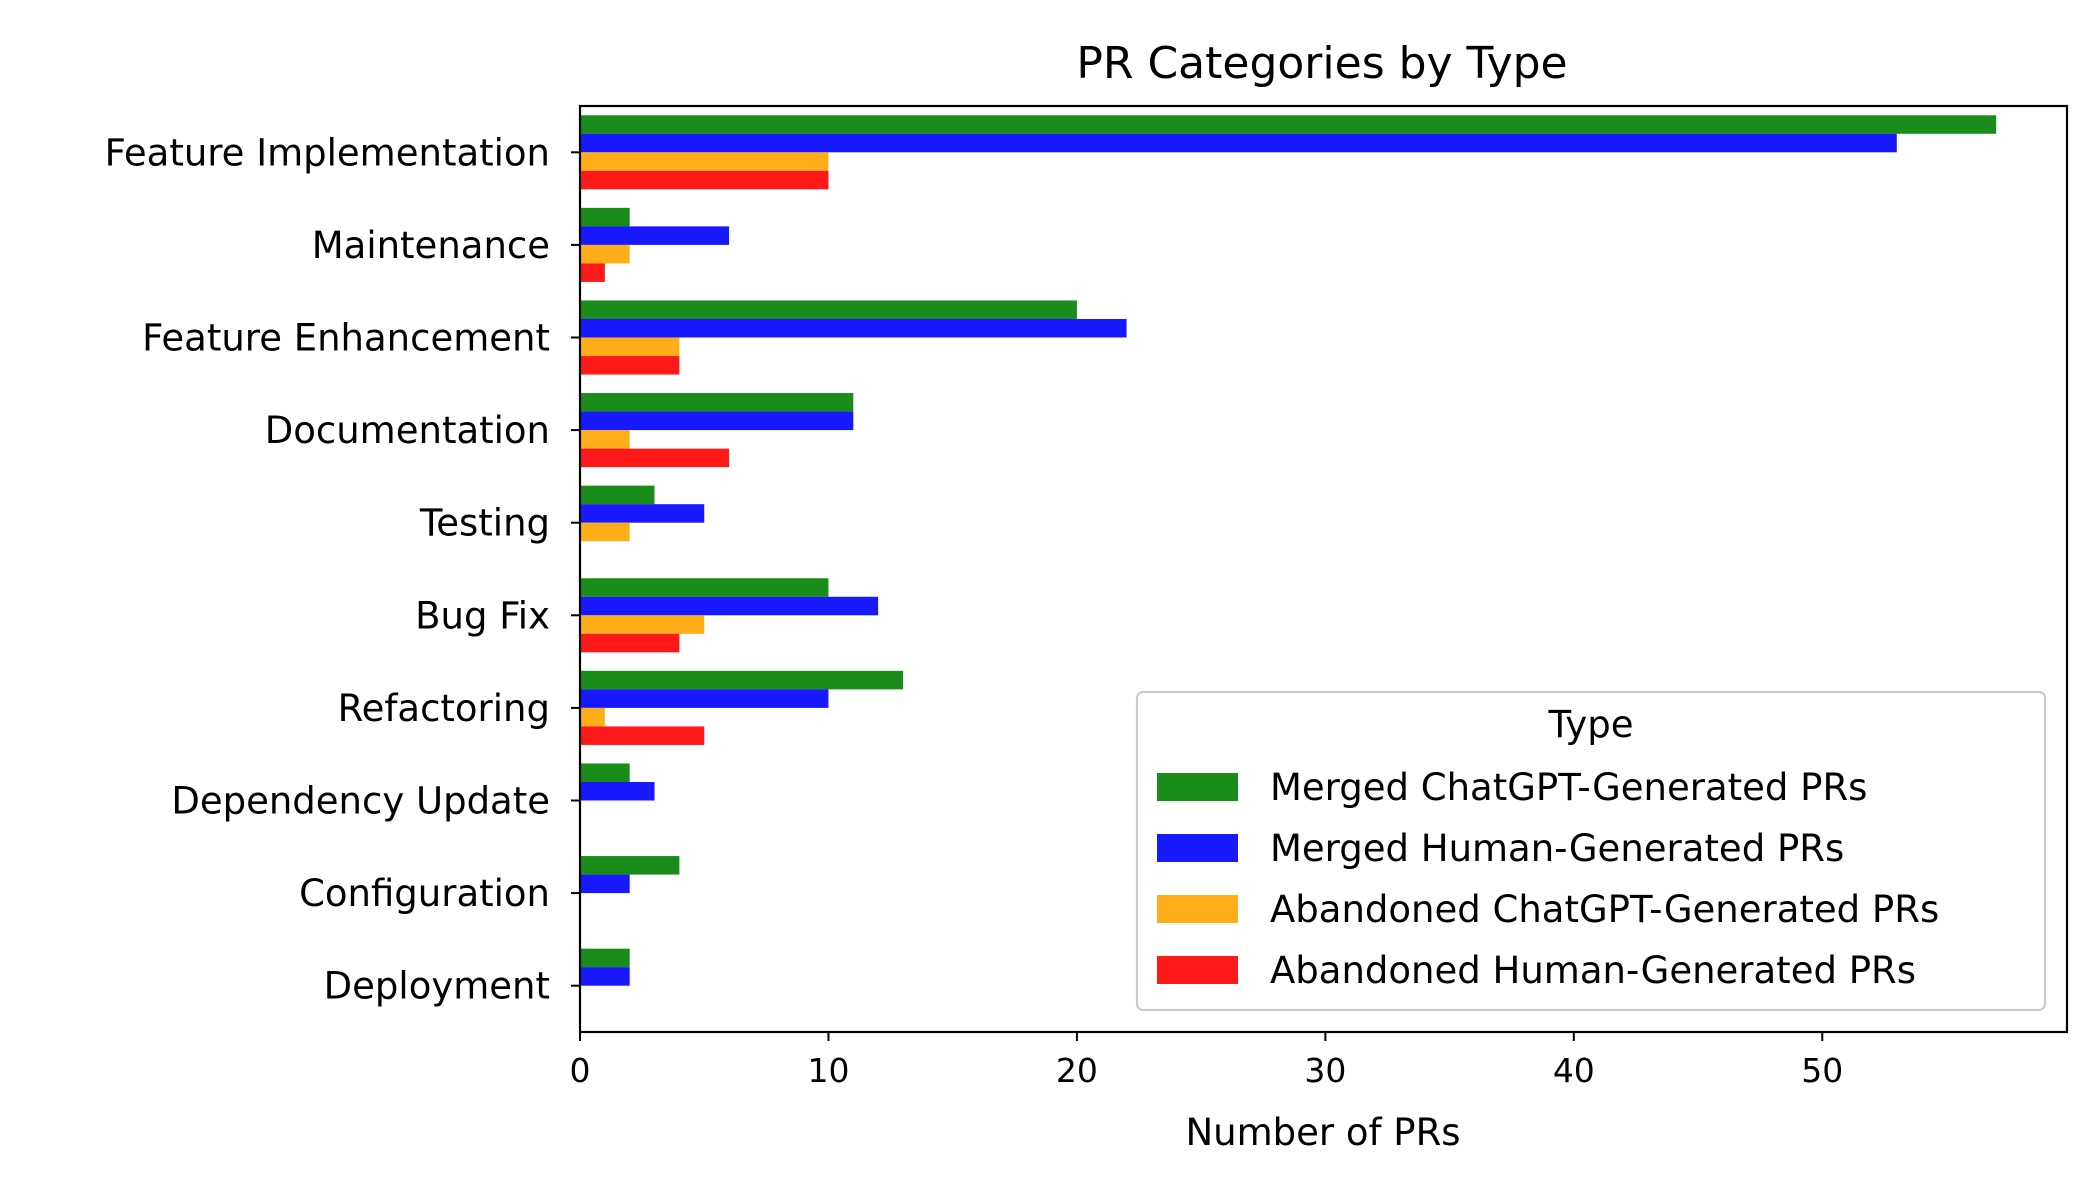  I want to click on x-tick-label: 10, so click(828, 1070).